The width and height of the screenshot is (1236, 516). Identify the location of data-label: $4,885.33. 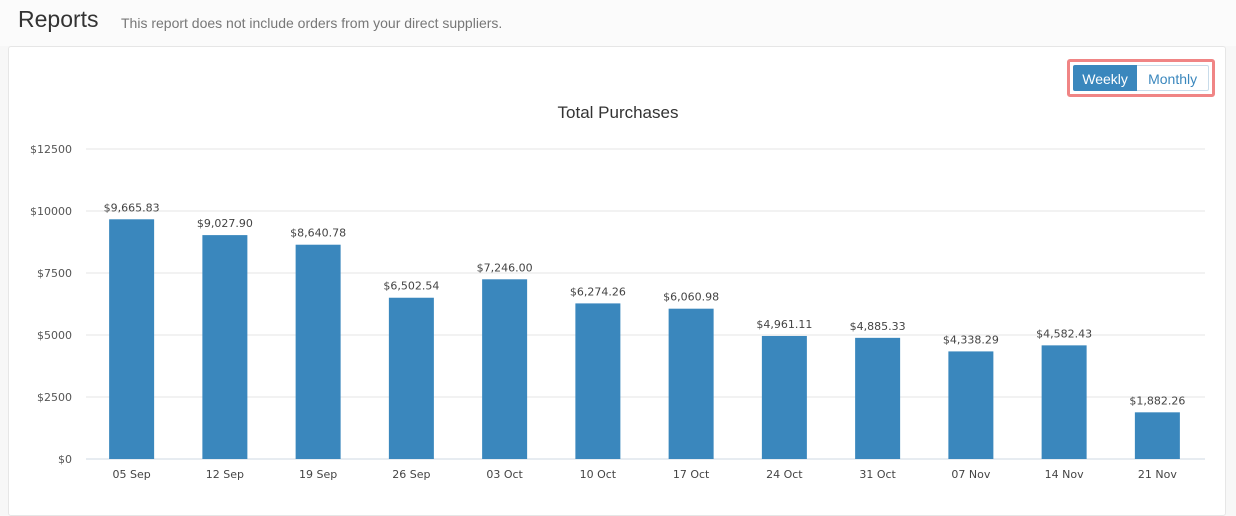
(878, 326).